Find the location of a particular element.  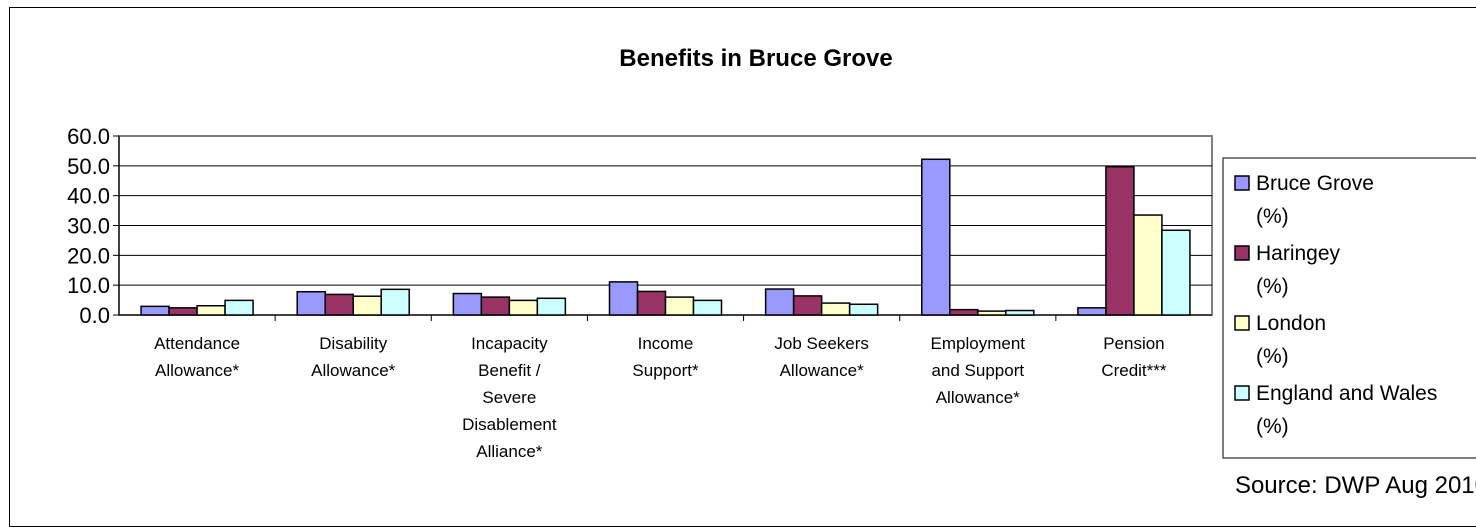

x-tick-label: Pension Credit*** is located at coordinates (1134, 357).